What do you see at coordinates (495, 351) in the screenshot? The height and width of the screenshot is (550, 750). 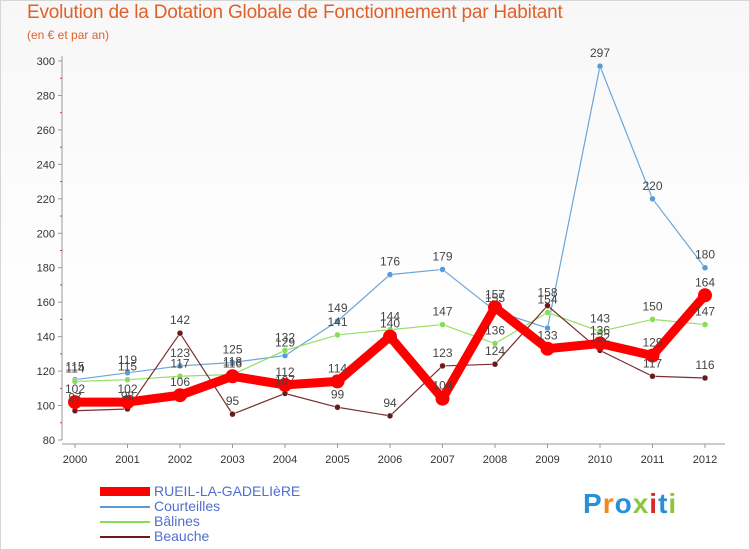 I see `data-label-3: 124` at bounding box center [495, 351].